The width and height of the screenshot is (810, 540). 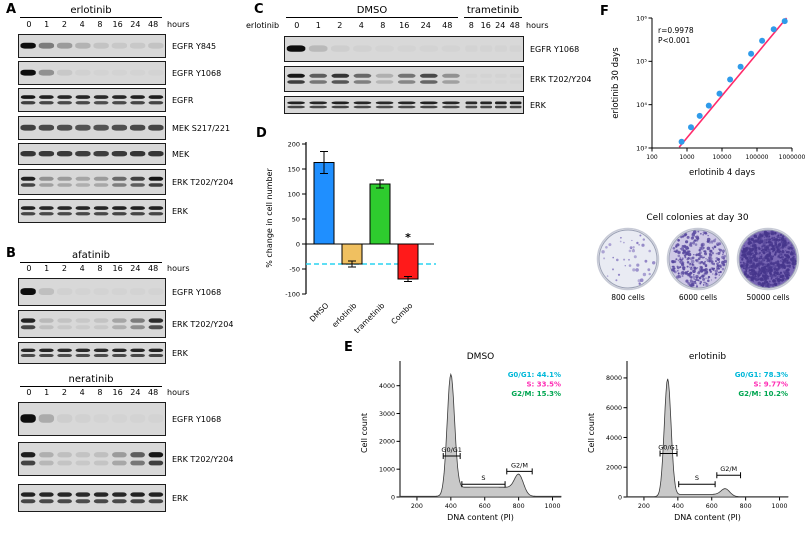 What do you see at coordinates (641, 62) in the screenshot?
I see `svg-text: 10⁵` at bounding box center [641, 62].